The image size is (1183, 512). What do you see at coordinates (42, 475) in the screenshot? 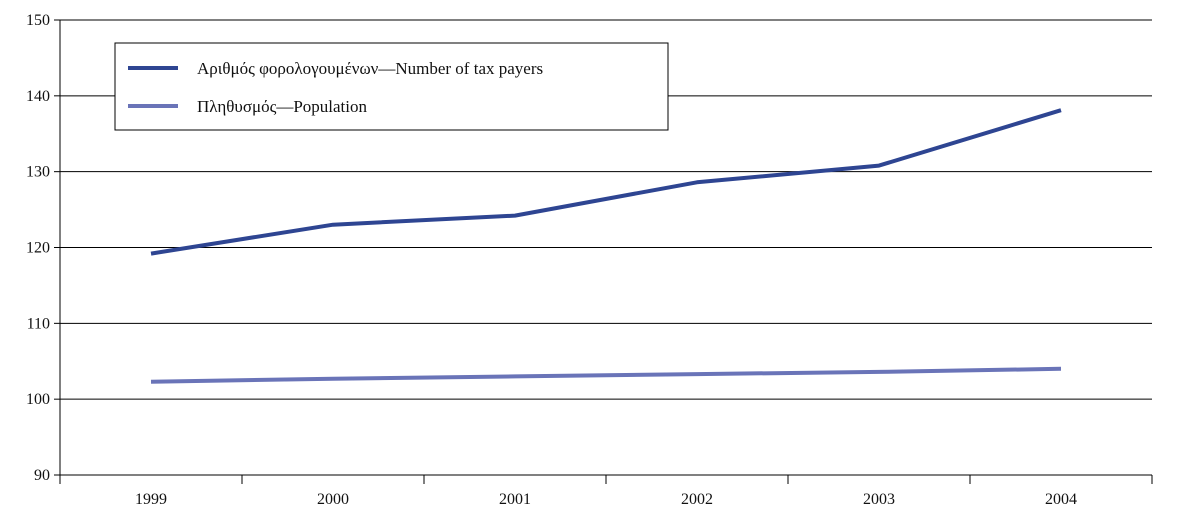
I see `y-tick-label: 90` at bounding box center [42, 475].